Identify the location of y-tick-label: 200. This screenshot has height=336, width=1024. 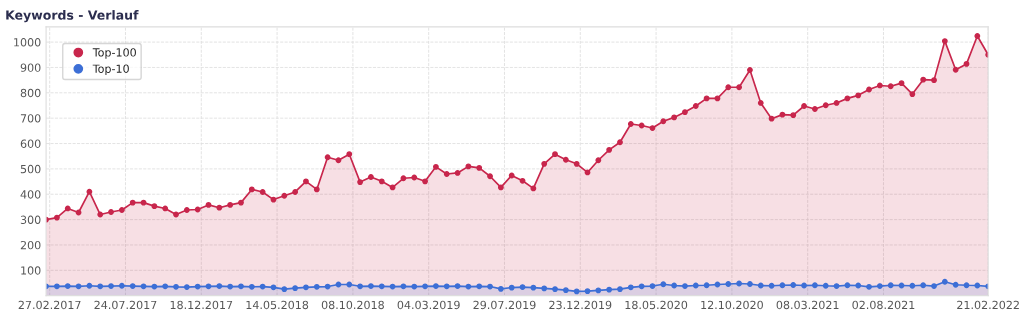
(30, 245).